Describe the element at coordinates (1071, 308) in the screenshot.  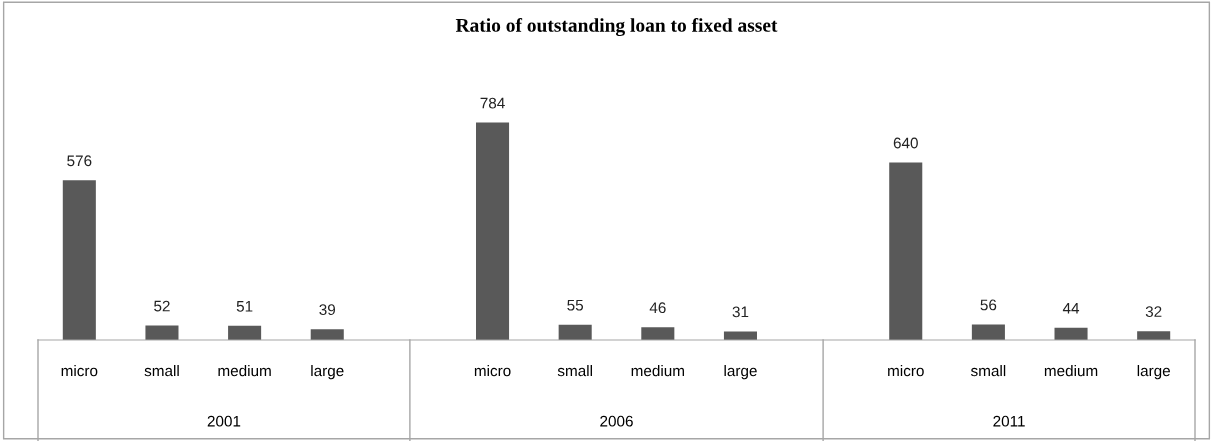
I see `data-label: 44` at that location.